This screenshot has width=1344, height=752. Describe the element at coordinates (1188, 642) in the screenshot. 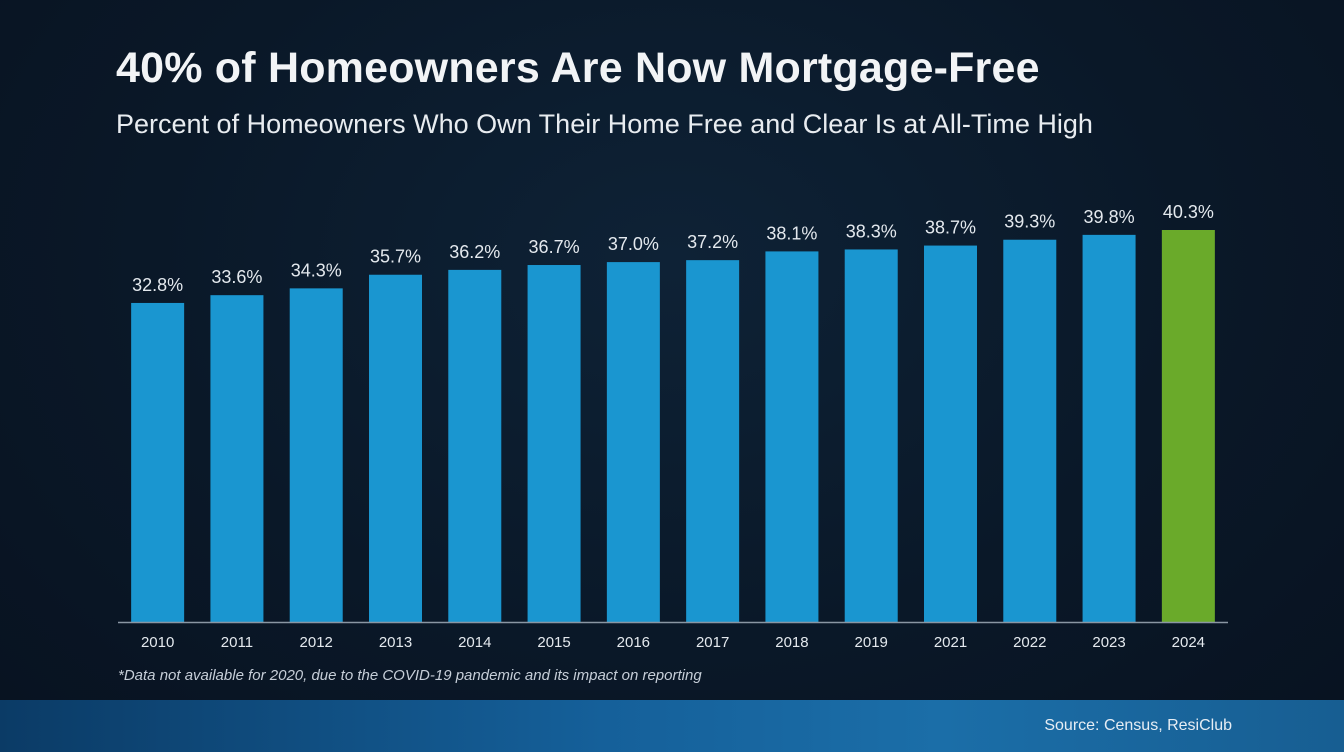

I see `x-tick-label-2024: 2024` at that location.